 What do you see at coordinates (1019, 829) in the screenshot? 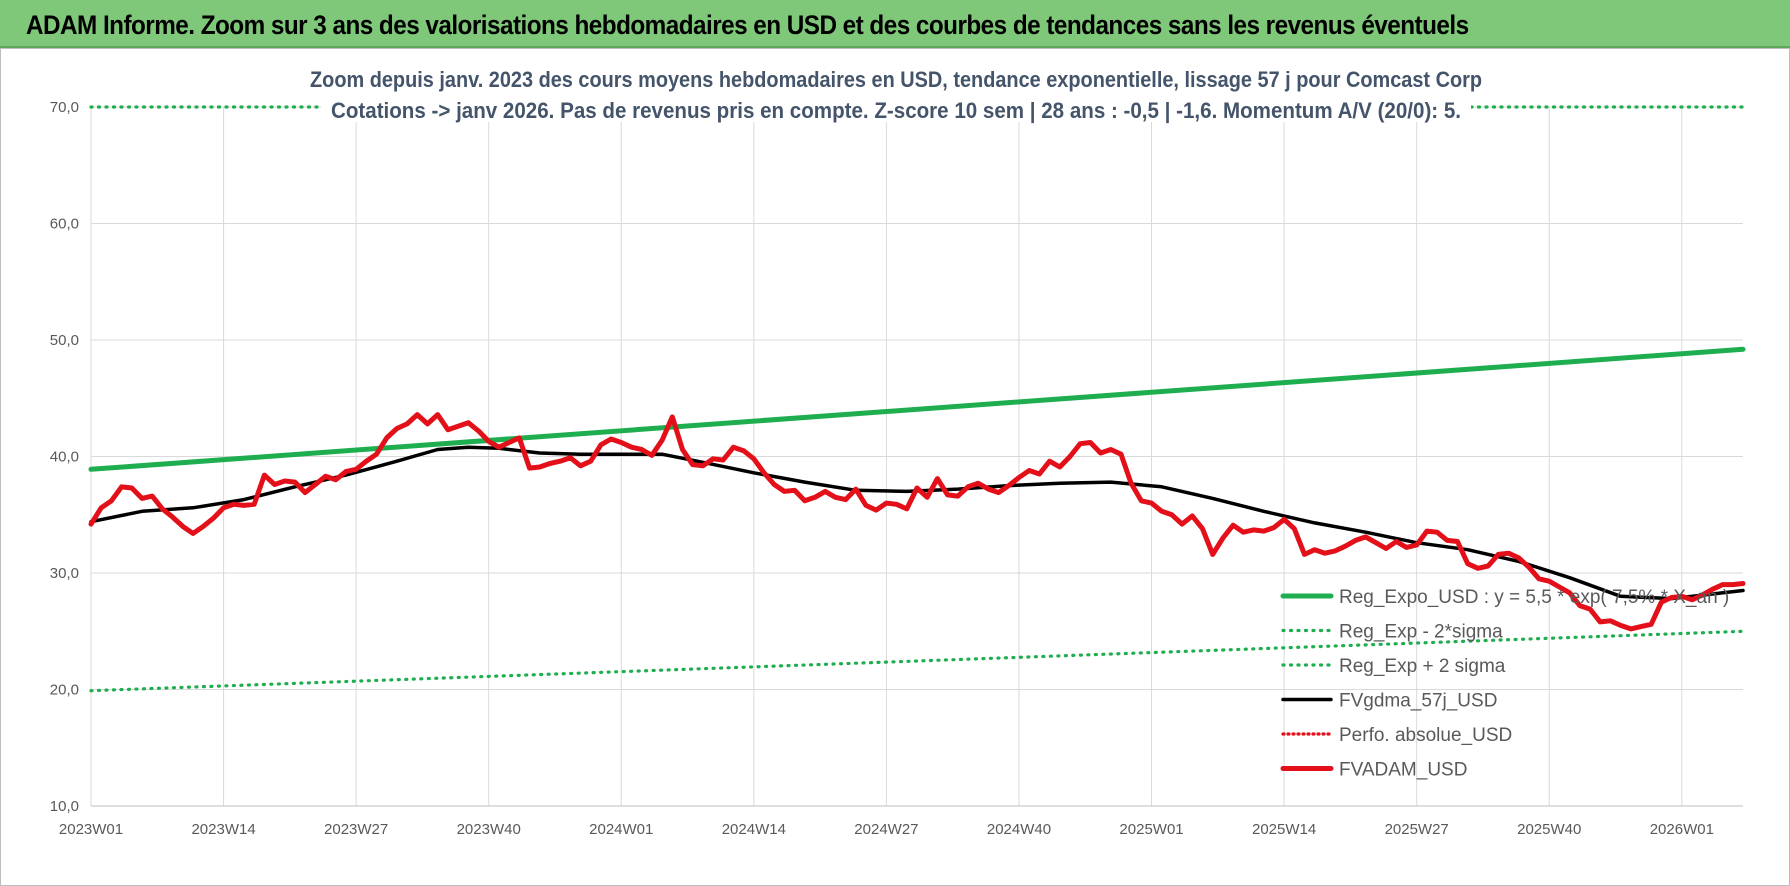
I see `x-tick-label: 2024W40` at bounding box center [1019, 829].